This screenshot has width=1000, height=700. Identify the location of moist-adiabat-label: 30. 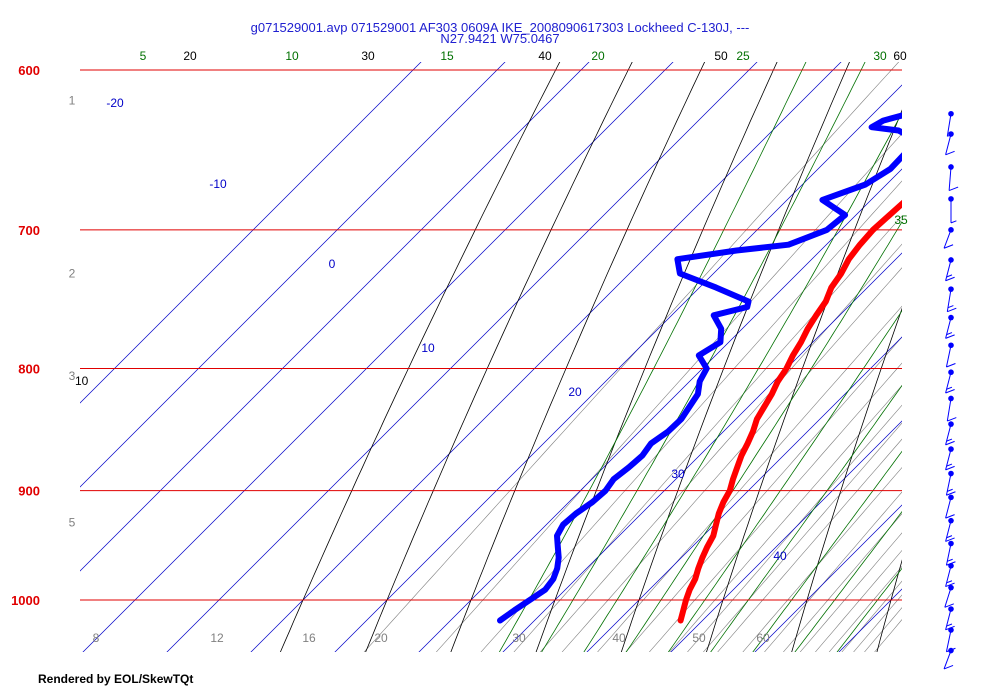
(880, 56).